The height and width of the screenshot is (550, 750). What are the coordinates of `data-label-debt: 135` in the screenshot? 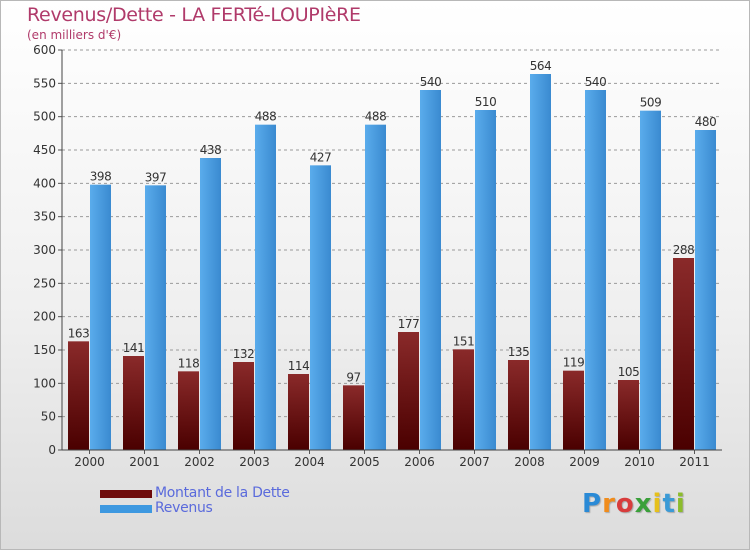 It's located at (518, 352).